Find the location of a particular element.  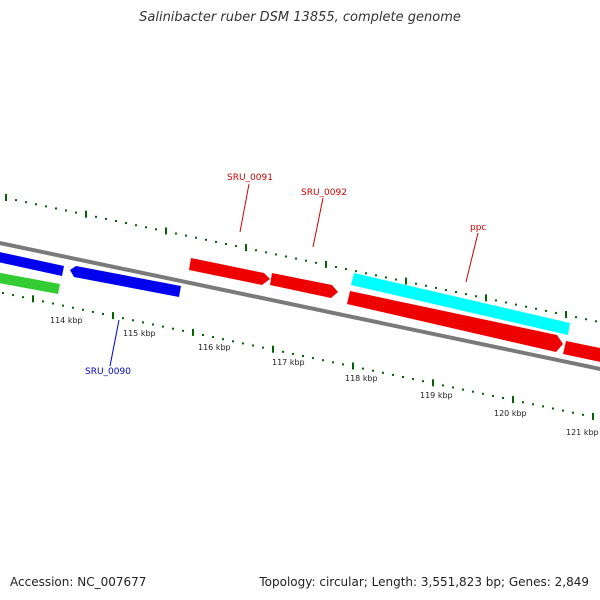

gene-arrow-red-long is located at coordinates (455, 321).